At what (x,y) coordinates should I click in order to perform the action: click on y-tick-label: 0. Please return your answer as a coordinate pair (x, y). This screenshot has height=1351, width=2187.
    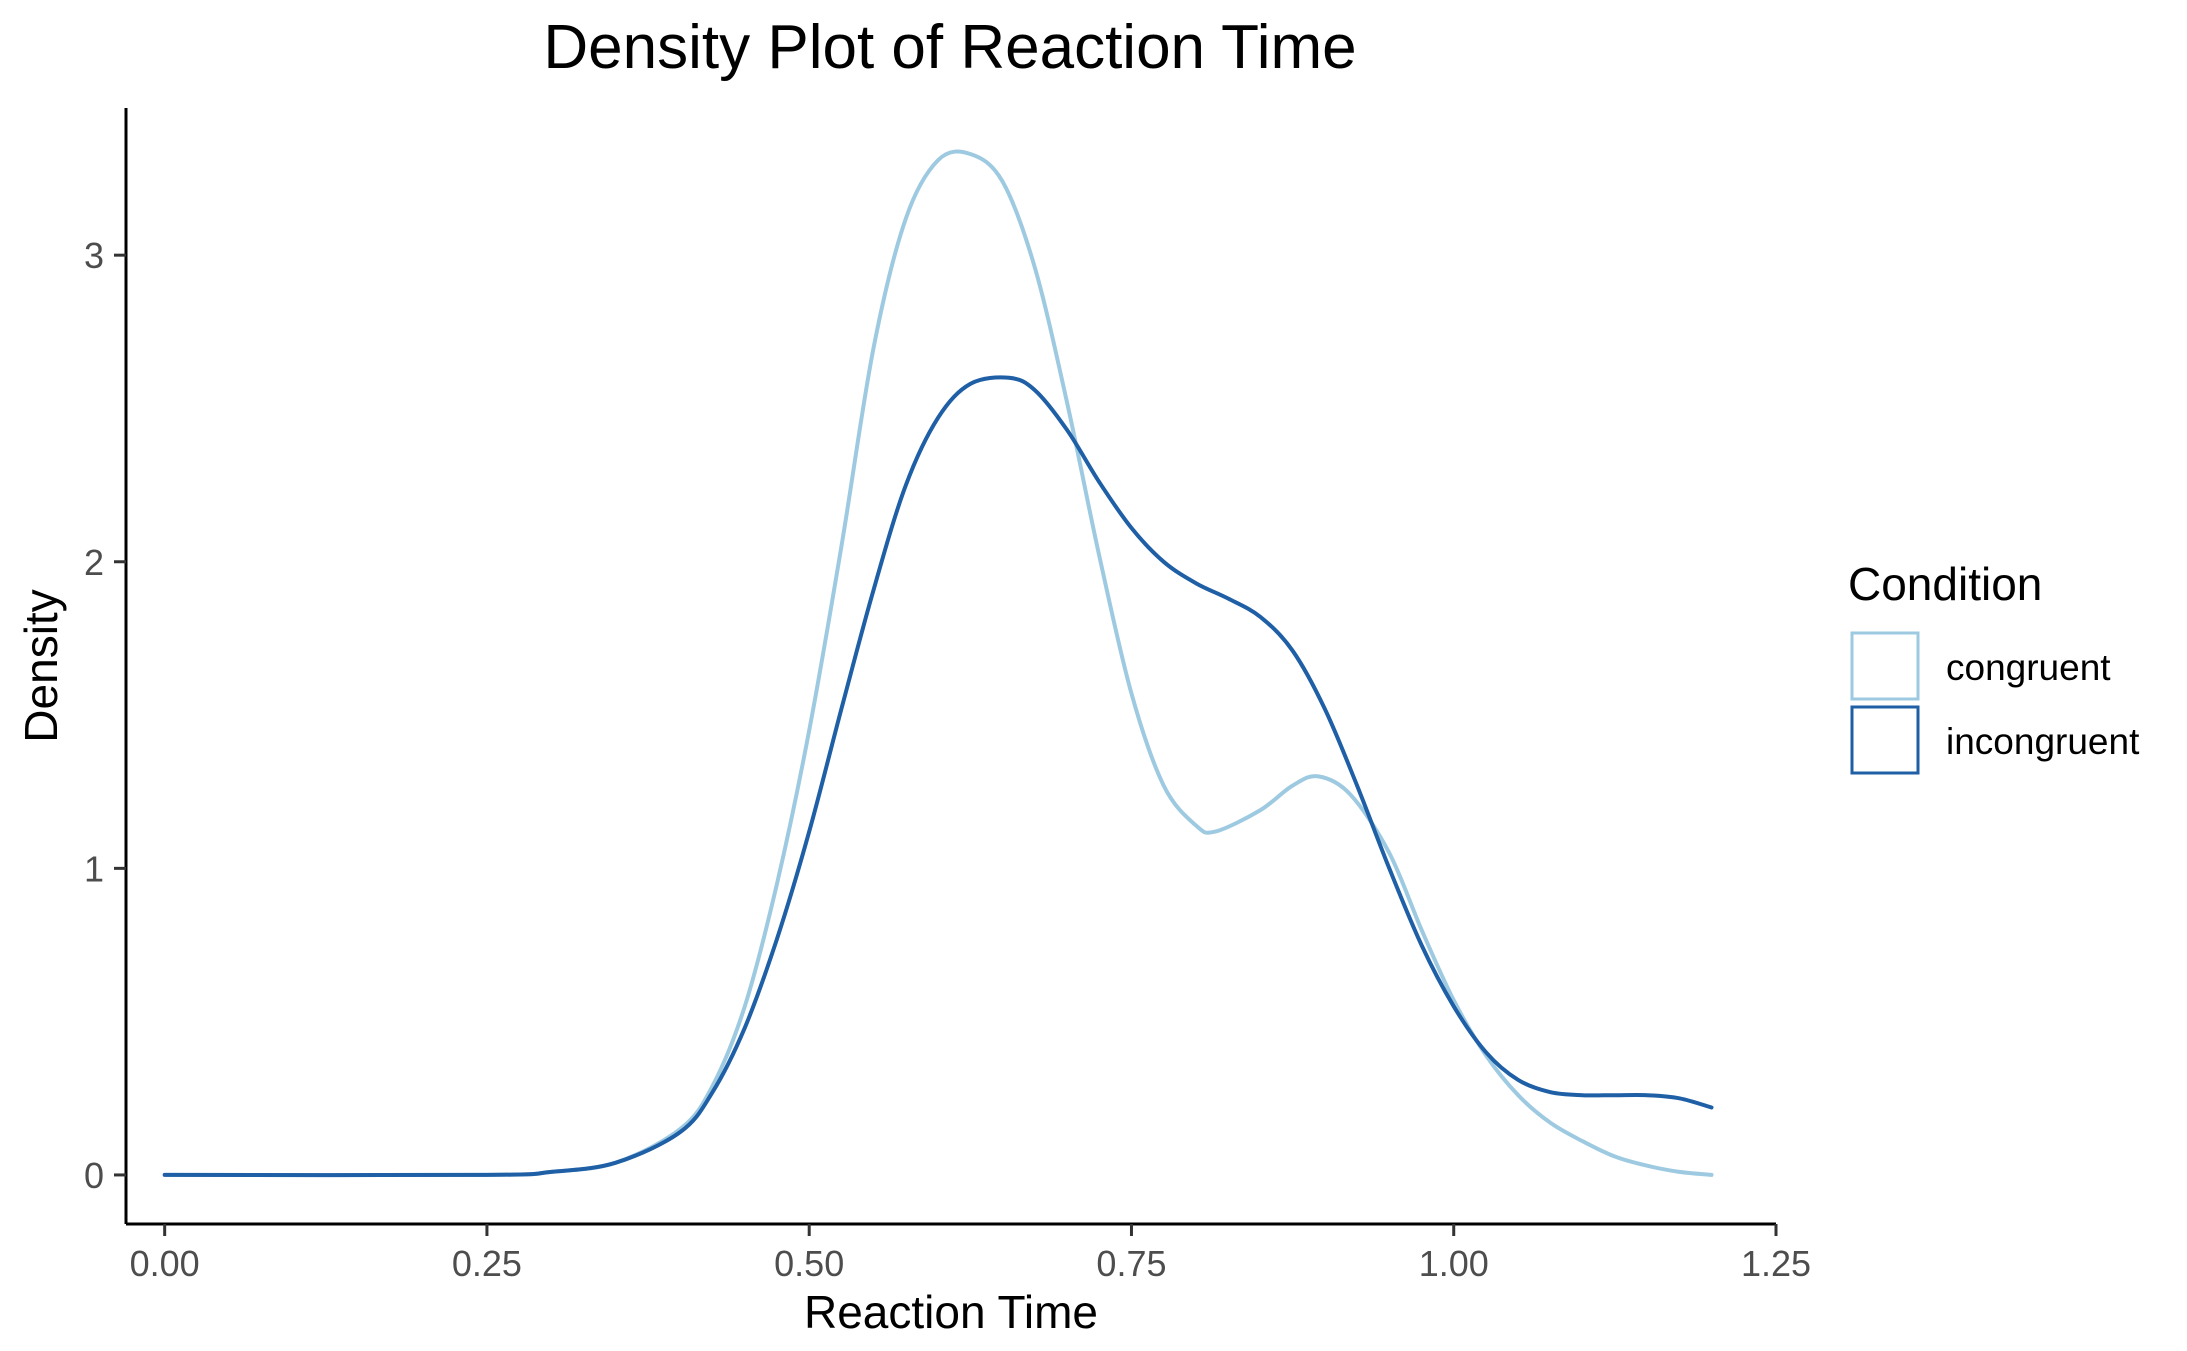
    Looking at the image, I should click on (94, 1175).